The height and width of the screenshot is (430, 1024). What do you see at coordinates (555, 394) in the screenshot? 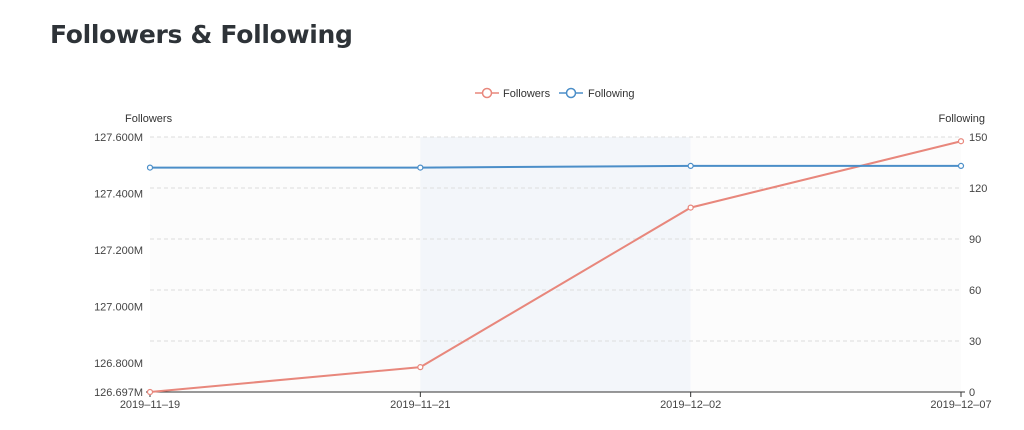
I see `axes` at bounding box center [555, 394].